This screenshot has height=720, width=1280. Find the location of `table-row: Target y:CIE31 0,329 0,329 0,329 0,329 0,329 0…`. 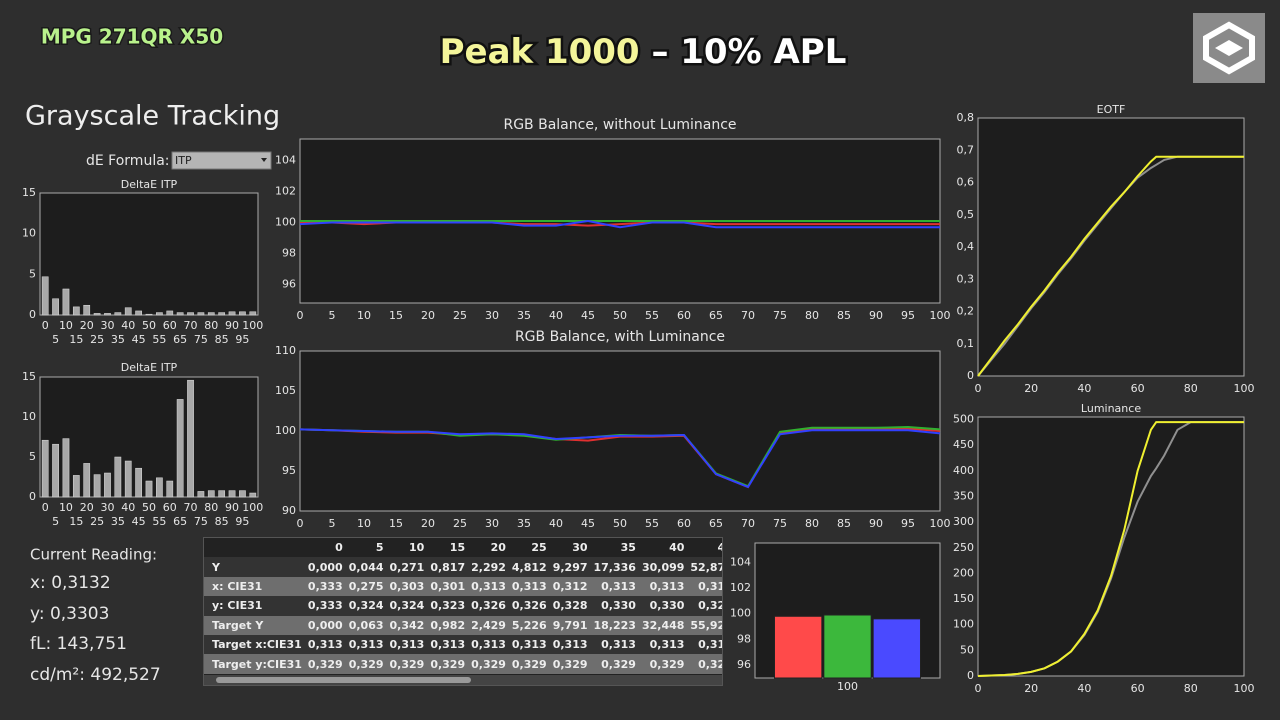

table-row: Target y:CIE31 0,329 0,329 0,329 0,329 0,329 0… is located at coordinates (463, 664).